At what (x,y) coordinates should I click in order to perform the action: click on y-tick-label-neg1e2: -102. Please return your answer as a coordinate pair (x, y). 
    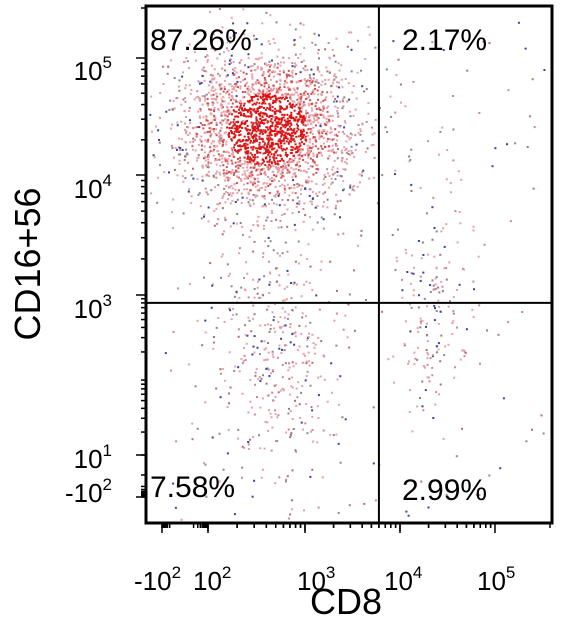
    Looking at the image, I should click on (88, 491).